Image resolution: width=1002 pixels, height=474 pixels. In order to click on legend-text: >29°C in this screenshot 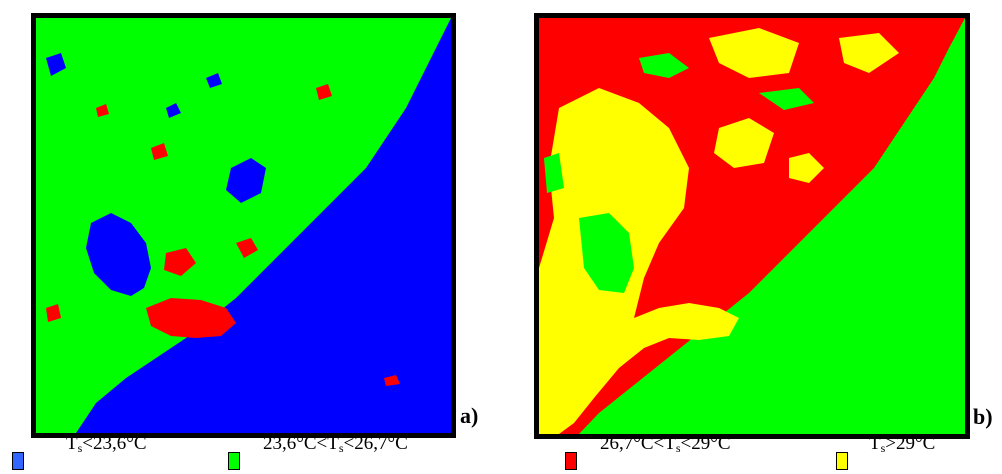, I will do `click(910, 443)`.